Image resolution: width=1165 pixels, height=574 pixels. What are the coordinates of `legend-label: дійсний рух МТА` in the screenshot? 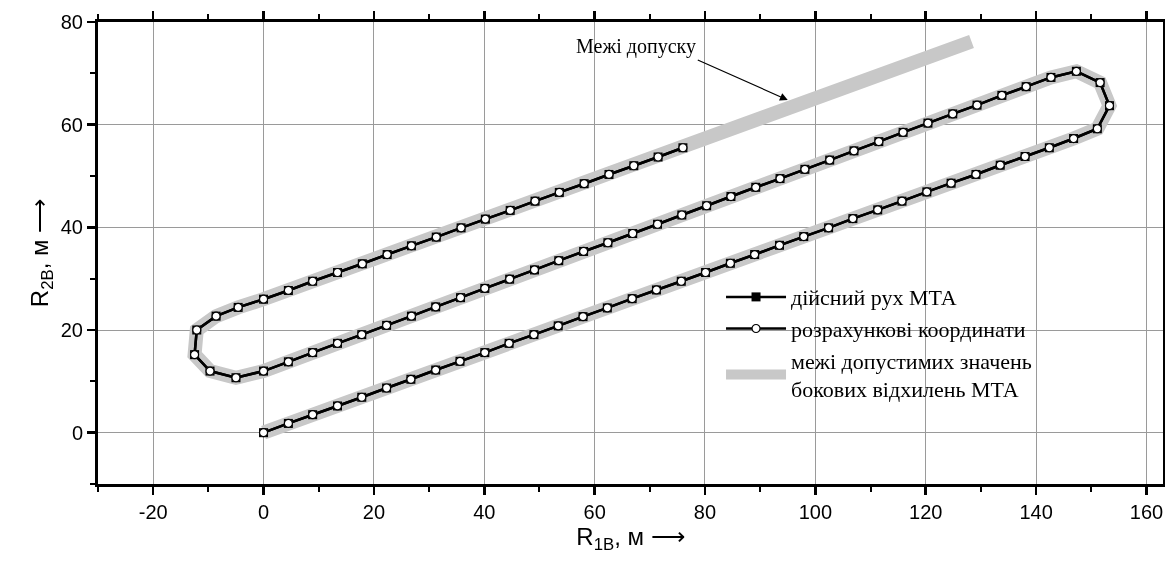 It's located at (874, 298).